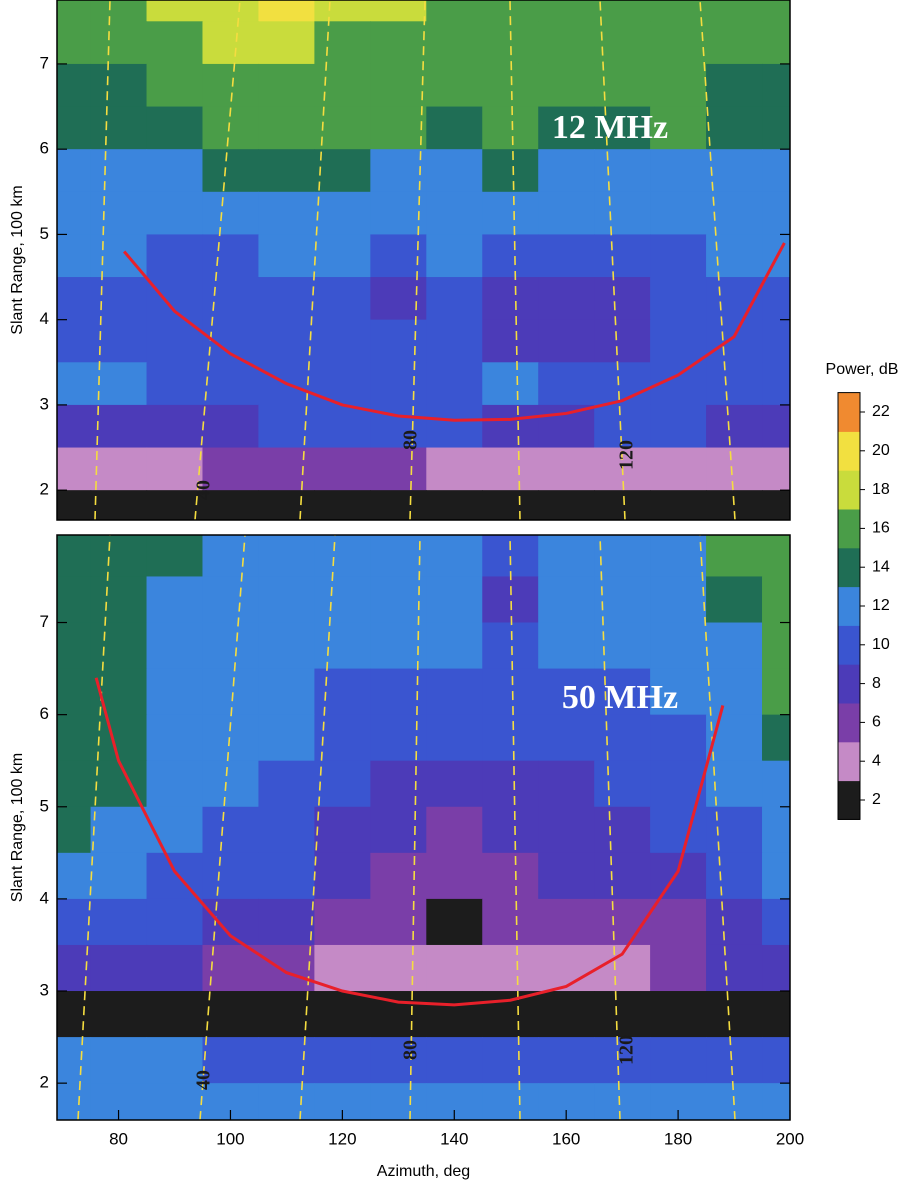 The height and width of the screenshot is (1195, 918). I want to click on beam-label: 120, so click(627, 1050).